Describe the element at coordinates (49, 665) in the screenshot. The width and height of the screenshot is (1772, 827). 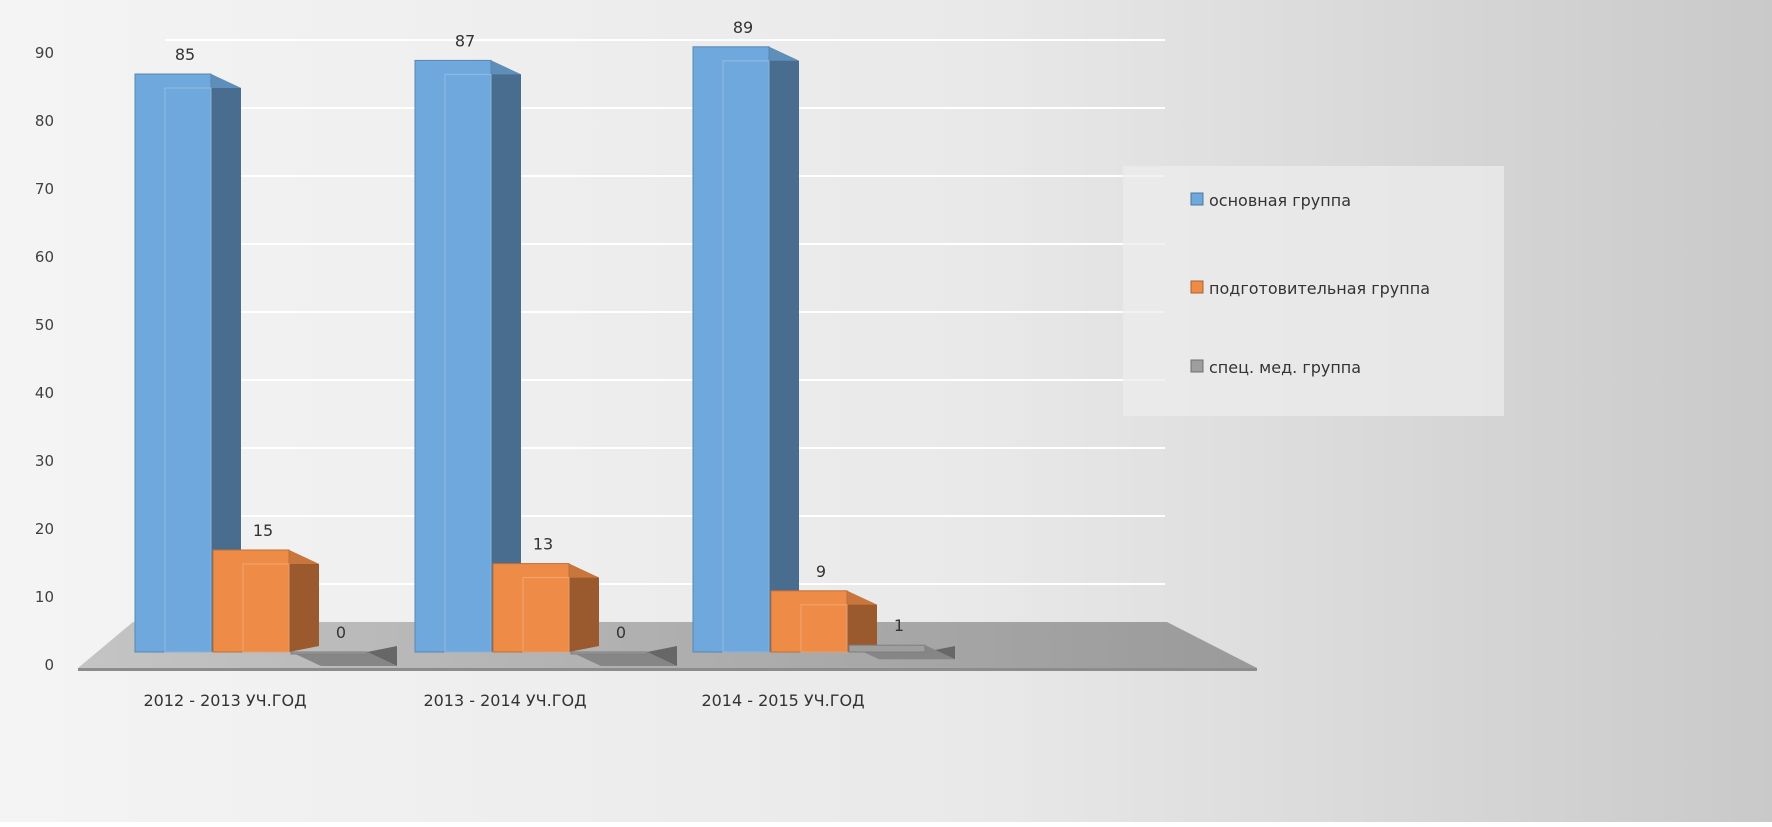
I see `y-tick-label: 0` at that location.